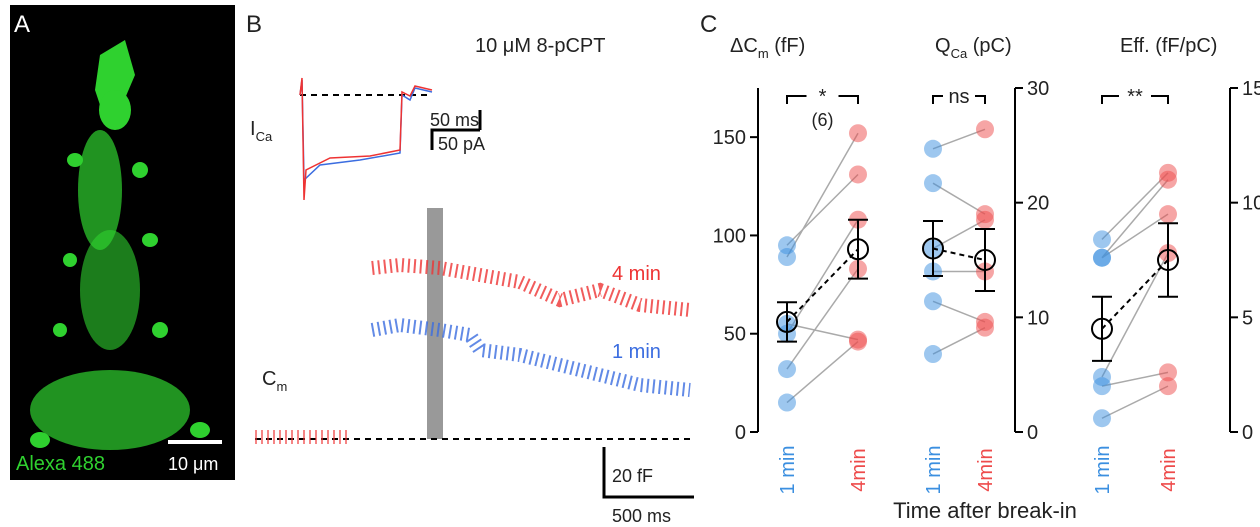  Describe the element at coordinates (744, 46) in the screenshot. I see `title-main: ΔC` at that location.